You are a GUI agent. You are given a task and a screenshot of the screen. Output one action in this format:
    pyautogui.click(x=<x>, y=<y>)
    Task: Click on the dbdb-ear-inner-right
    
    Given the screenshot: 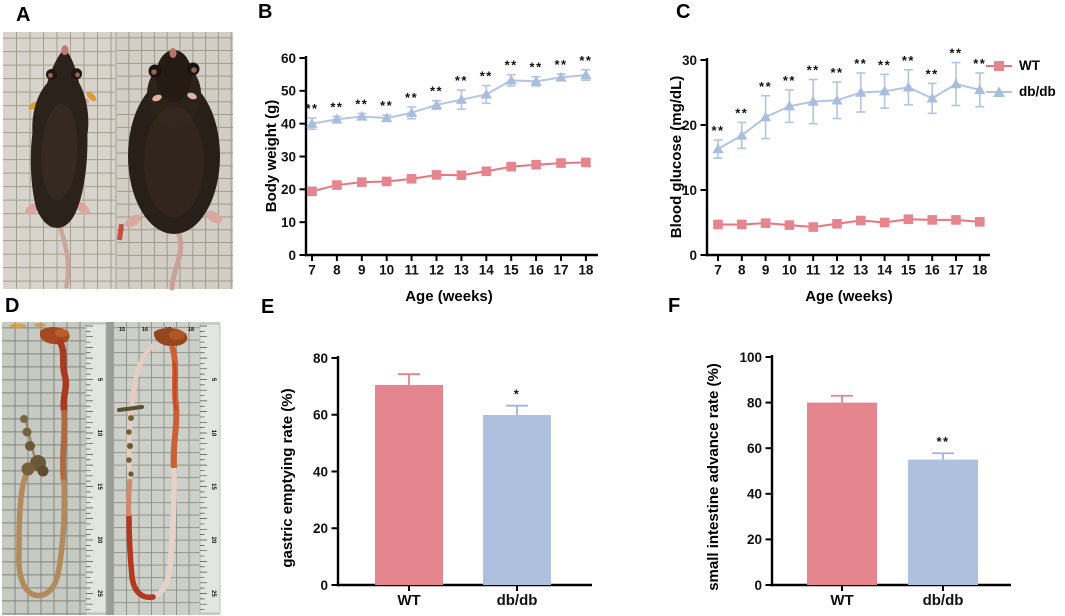 What is the action you would take?
    pyautogui.click(x=194, y=70)
    